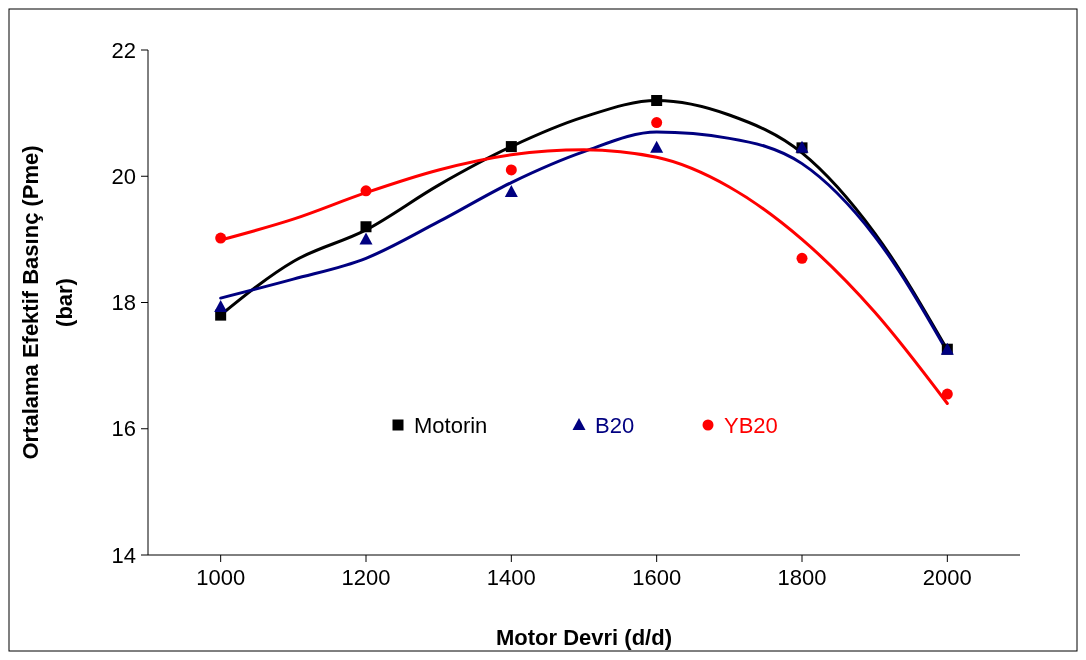  What do you see at coordinates (584, 637) in the screenshot?
I see `x-axis-title: Motor Devri (d/d)` at bounding box center [584, 637].